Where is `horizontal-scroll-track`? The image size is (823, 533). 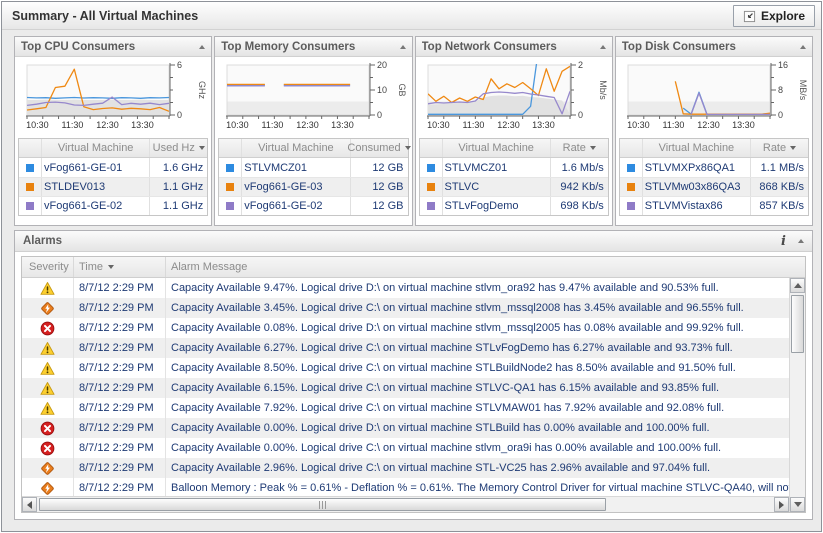 horizontal-scroll-track is located at coordinates (405, 504).